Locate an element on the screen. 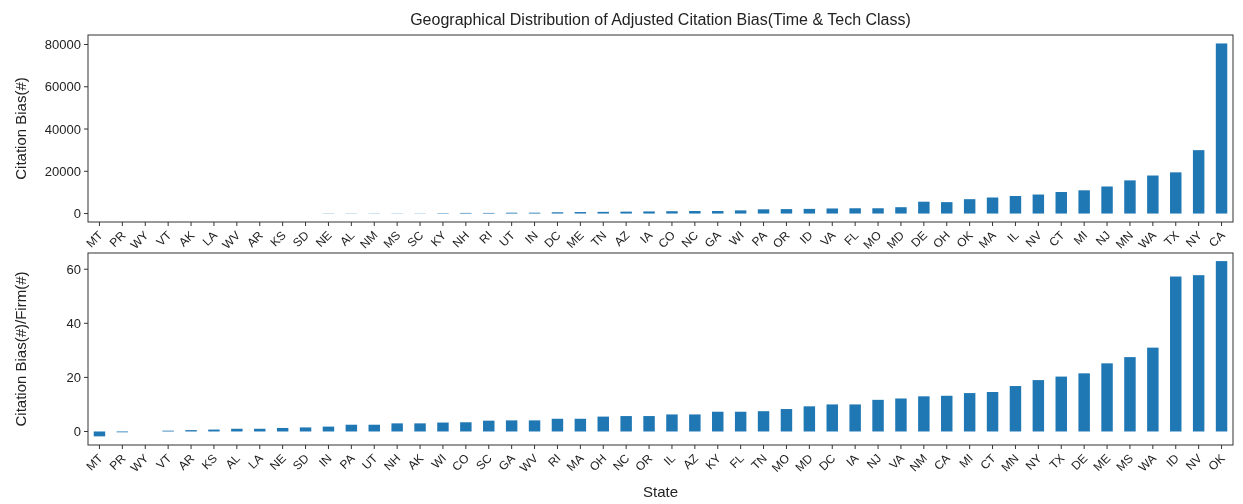 The height and width of the screenshot is (504, 1243). x-tick-label: NE is located at coordinates (323, 239).